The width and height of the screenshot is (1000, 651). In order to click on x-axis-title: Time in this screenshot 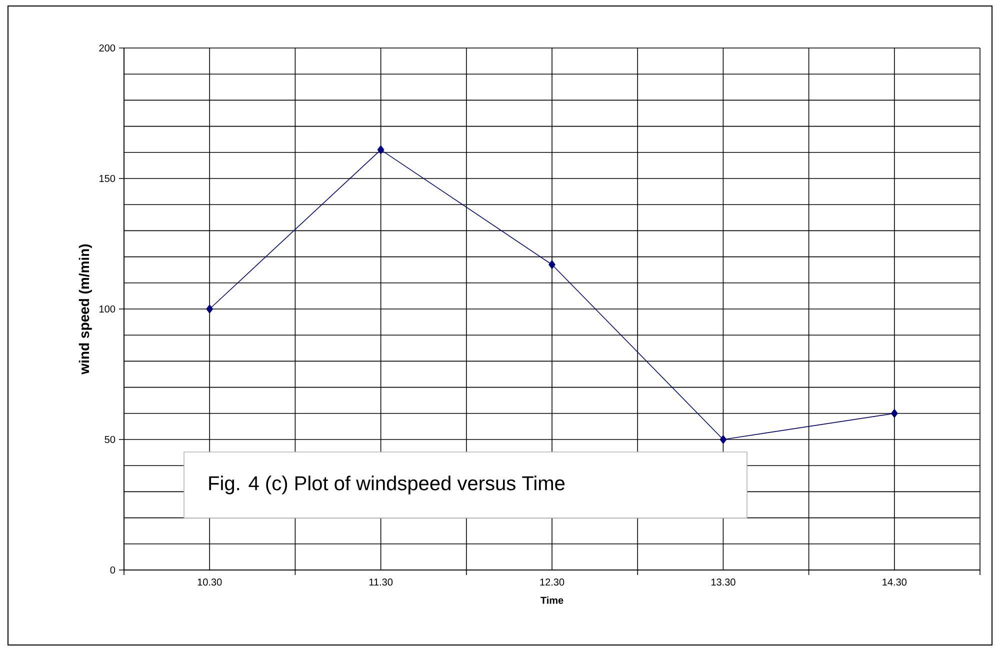, I will do `click(552, 600)`.